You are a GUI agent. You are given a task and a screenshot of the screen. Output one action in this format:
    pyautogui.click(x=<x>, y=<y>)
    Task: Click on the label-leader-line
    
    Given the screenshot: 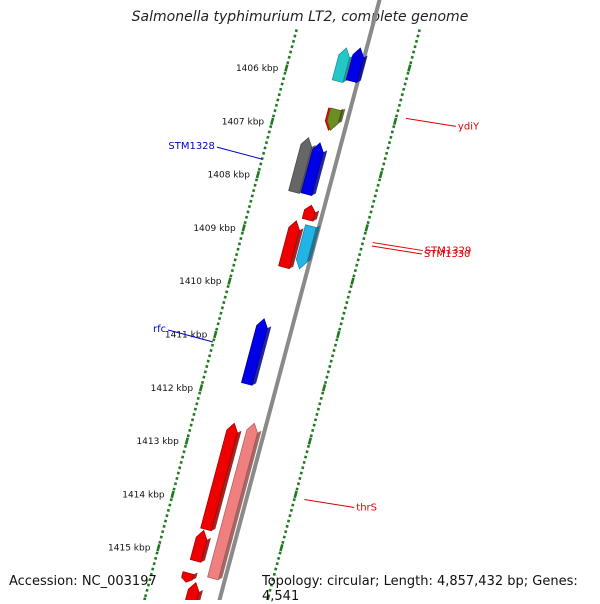 What is the action you would take?
    pyautogui.click(x=191, y=336)
    